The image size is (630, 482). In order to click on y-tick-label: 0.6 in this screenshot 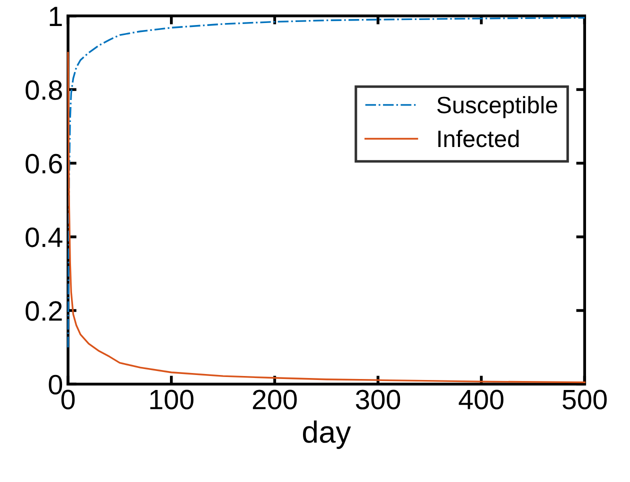, I will do `click(44, 164)`.